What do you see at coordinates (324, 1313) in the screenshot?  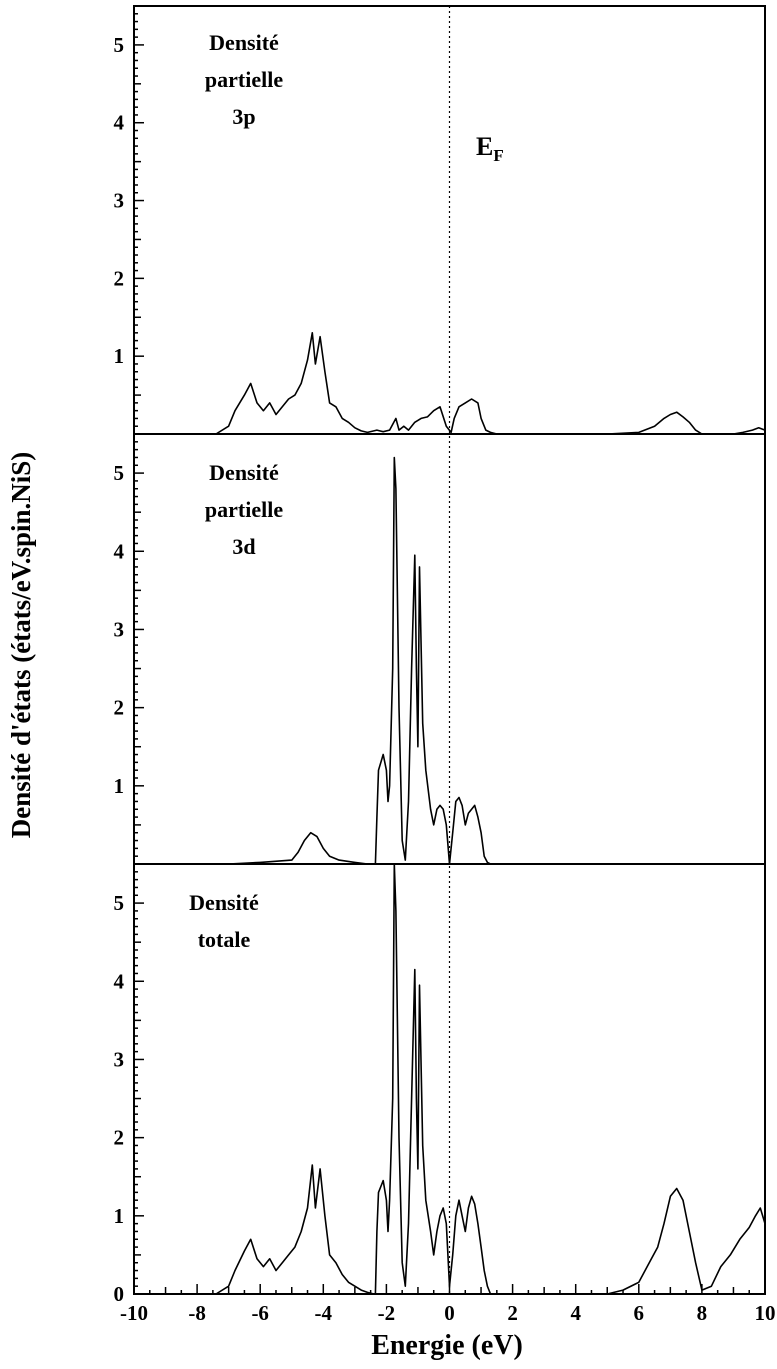 I see `x-tick-label: -4` at bounding box center [324, 1313].